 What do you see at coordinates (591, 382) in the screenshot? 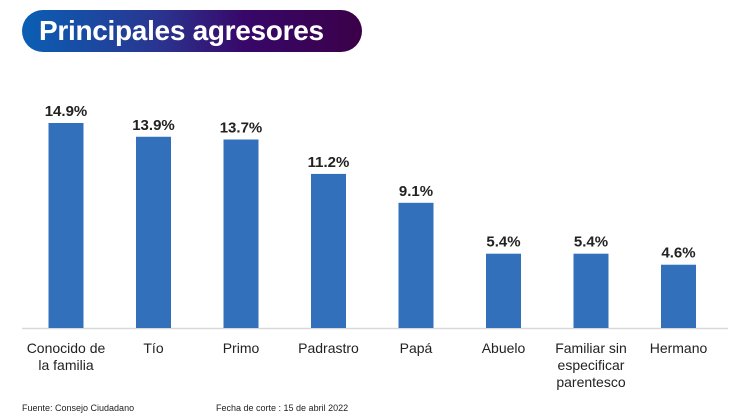
I see `category-label-line: parentesco` at bounding box center [591, 382].